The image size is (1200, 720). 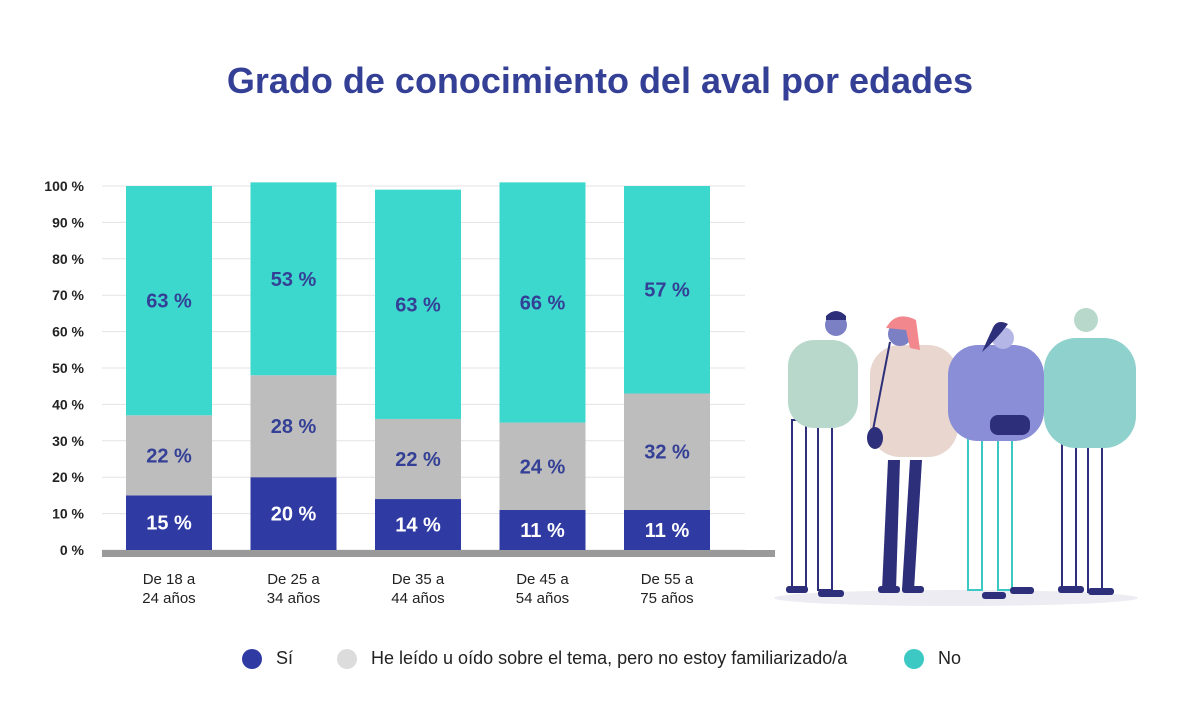 I want to click on legend-item-no: No, so click(x=932, y=658).